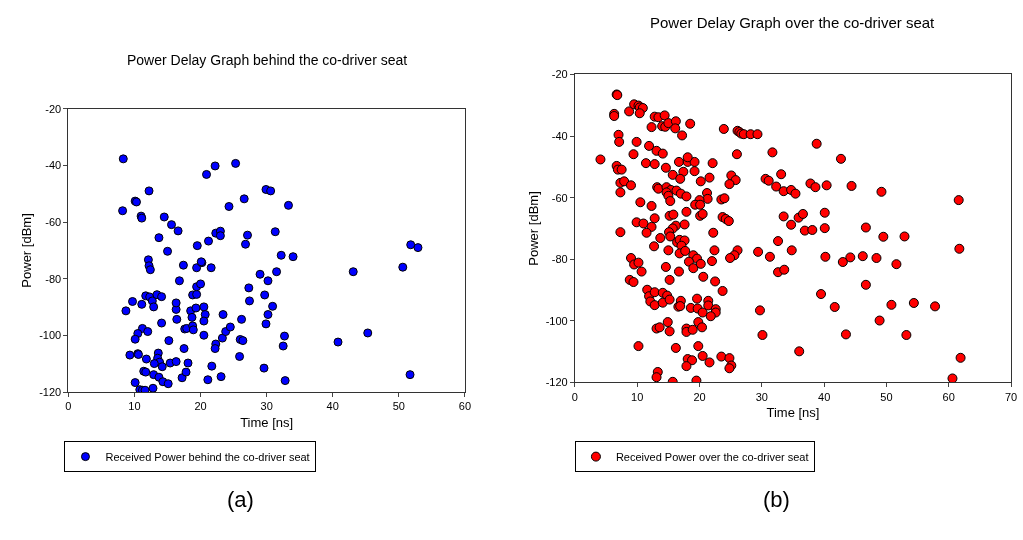 This screenshot has width=1023, height=540. I want to click on chart-title: Power Delay Graph over the co-driver seat, so click(793, 22).